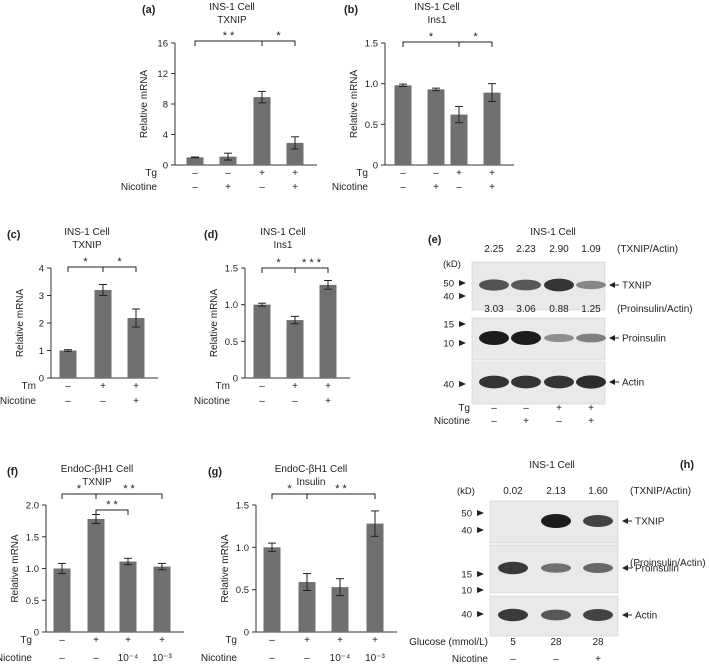 The width and height of the screenshot is (709, 670). I want to click on condition-value: 10⁻⁴, so click(128, 658).